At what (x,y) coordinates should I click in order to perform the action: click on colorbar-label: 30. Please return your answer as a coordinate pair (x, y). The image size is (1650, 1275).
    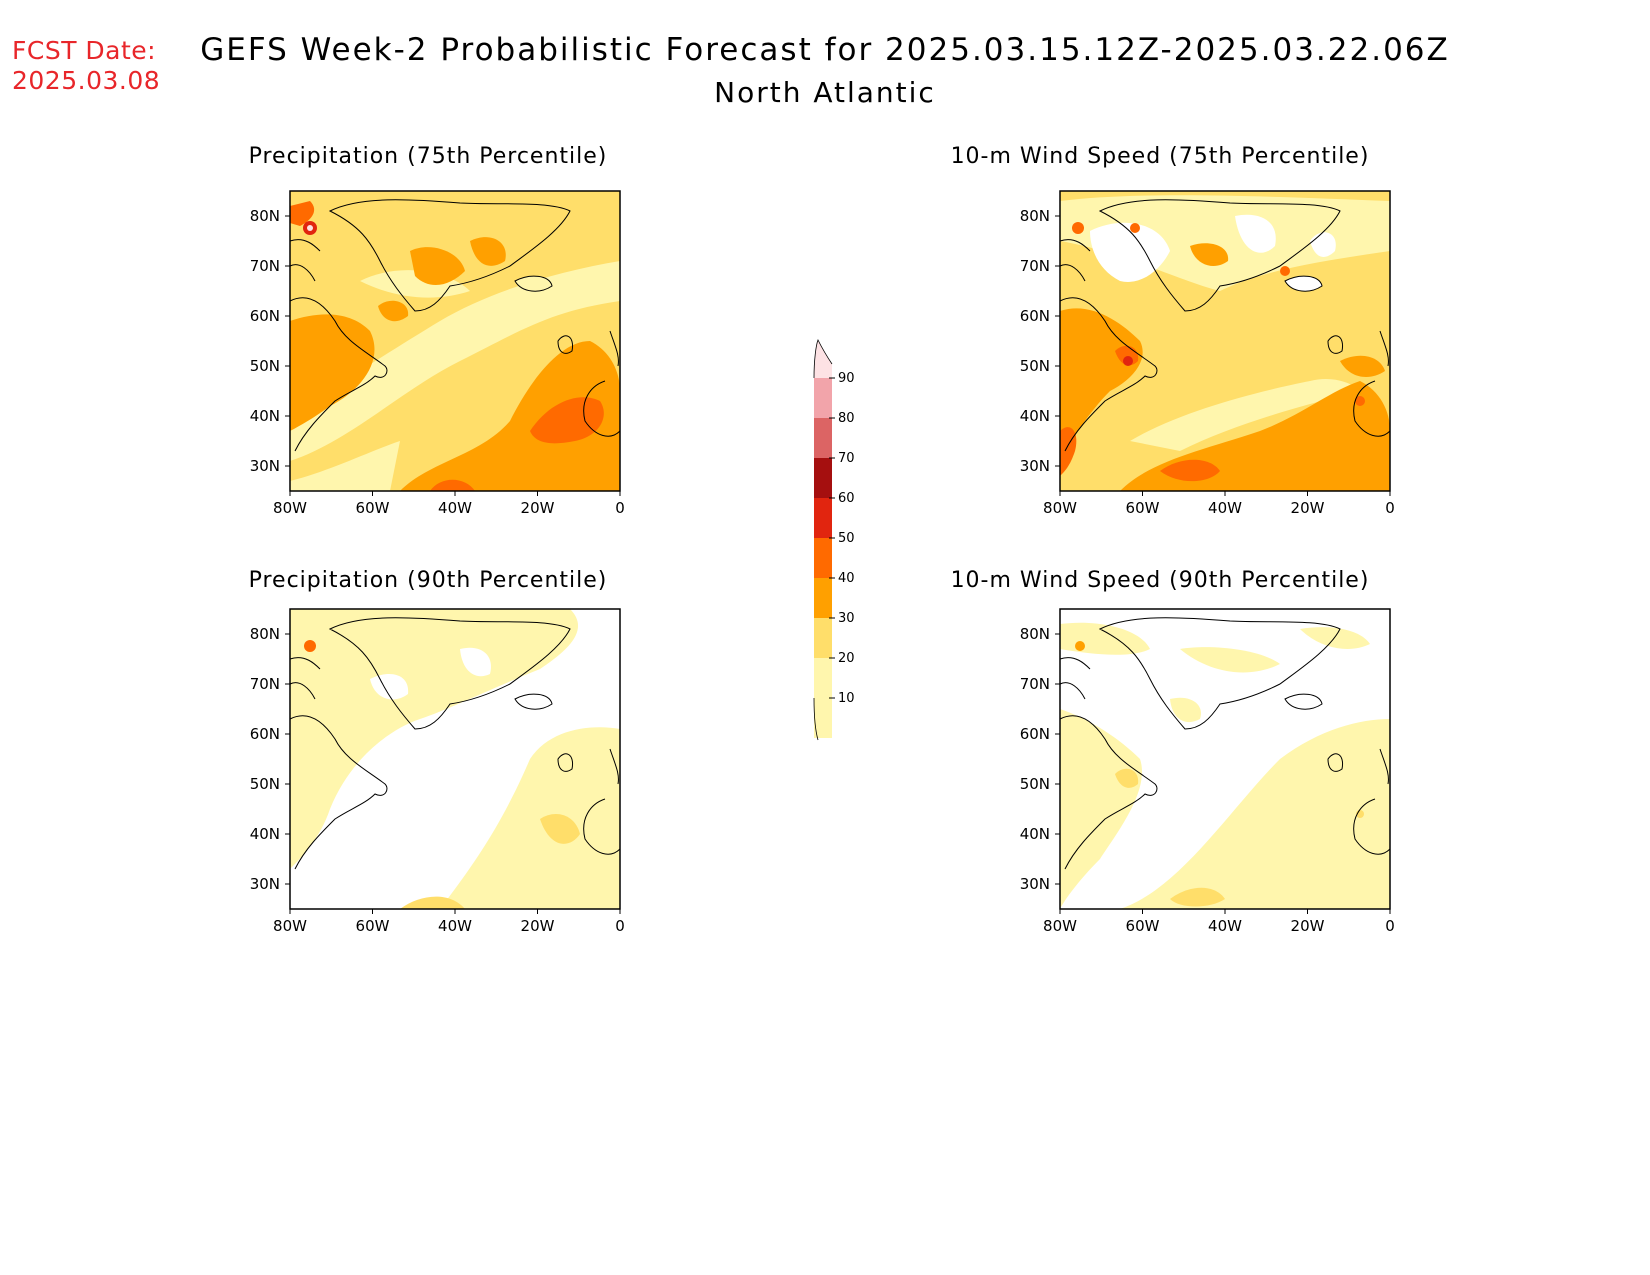
    Looking at the image, I should click on (846, 618).